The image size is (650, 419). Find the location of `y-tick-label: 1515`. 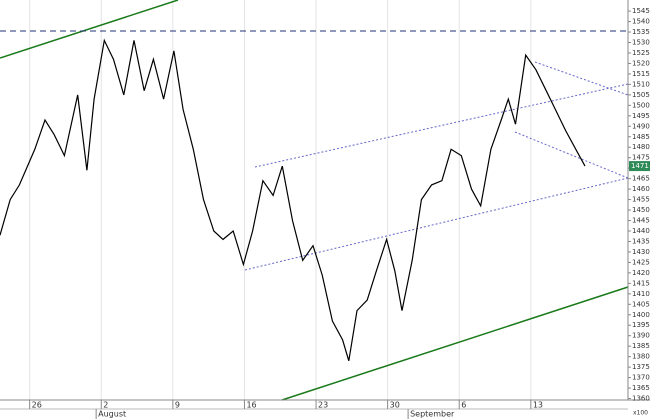

y-tick-label: 1515 is located at coordinates (641, 74).